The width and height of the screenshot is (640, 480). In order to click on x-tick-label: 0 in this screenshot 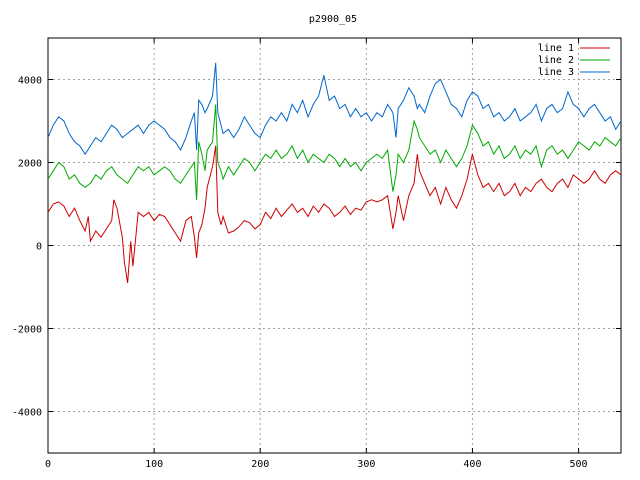, I will do `click(48, 464)`.